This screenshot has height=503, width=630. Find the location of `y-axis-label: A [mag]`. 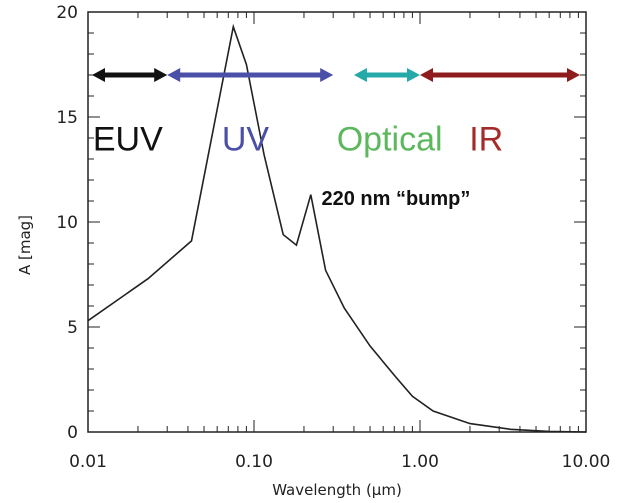

y-axis-label: A [mag] is located at coordinates (25, 245).